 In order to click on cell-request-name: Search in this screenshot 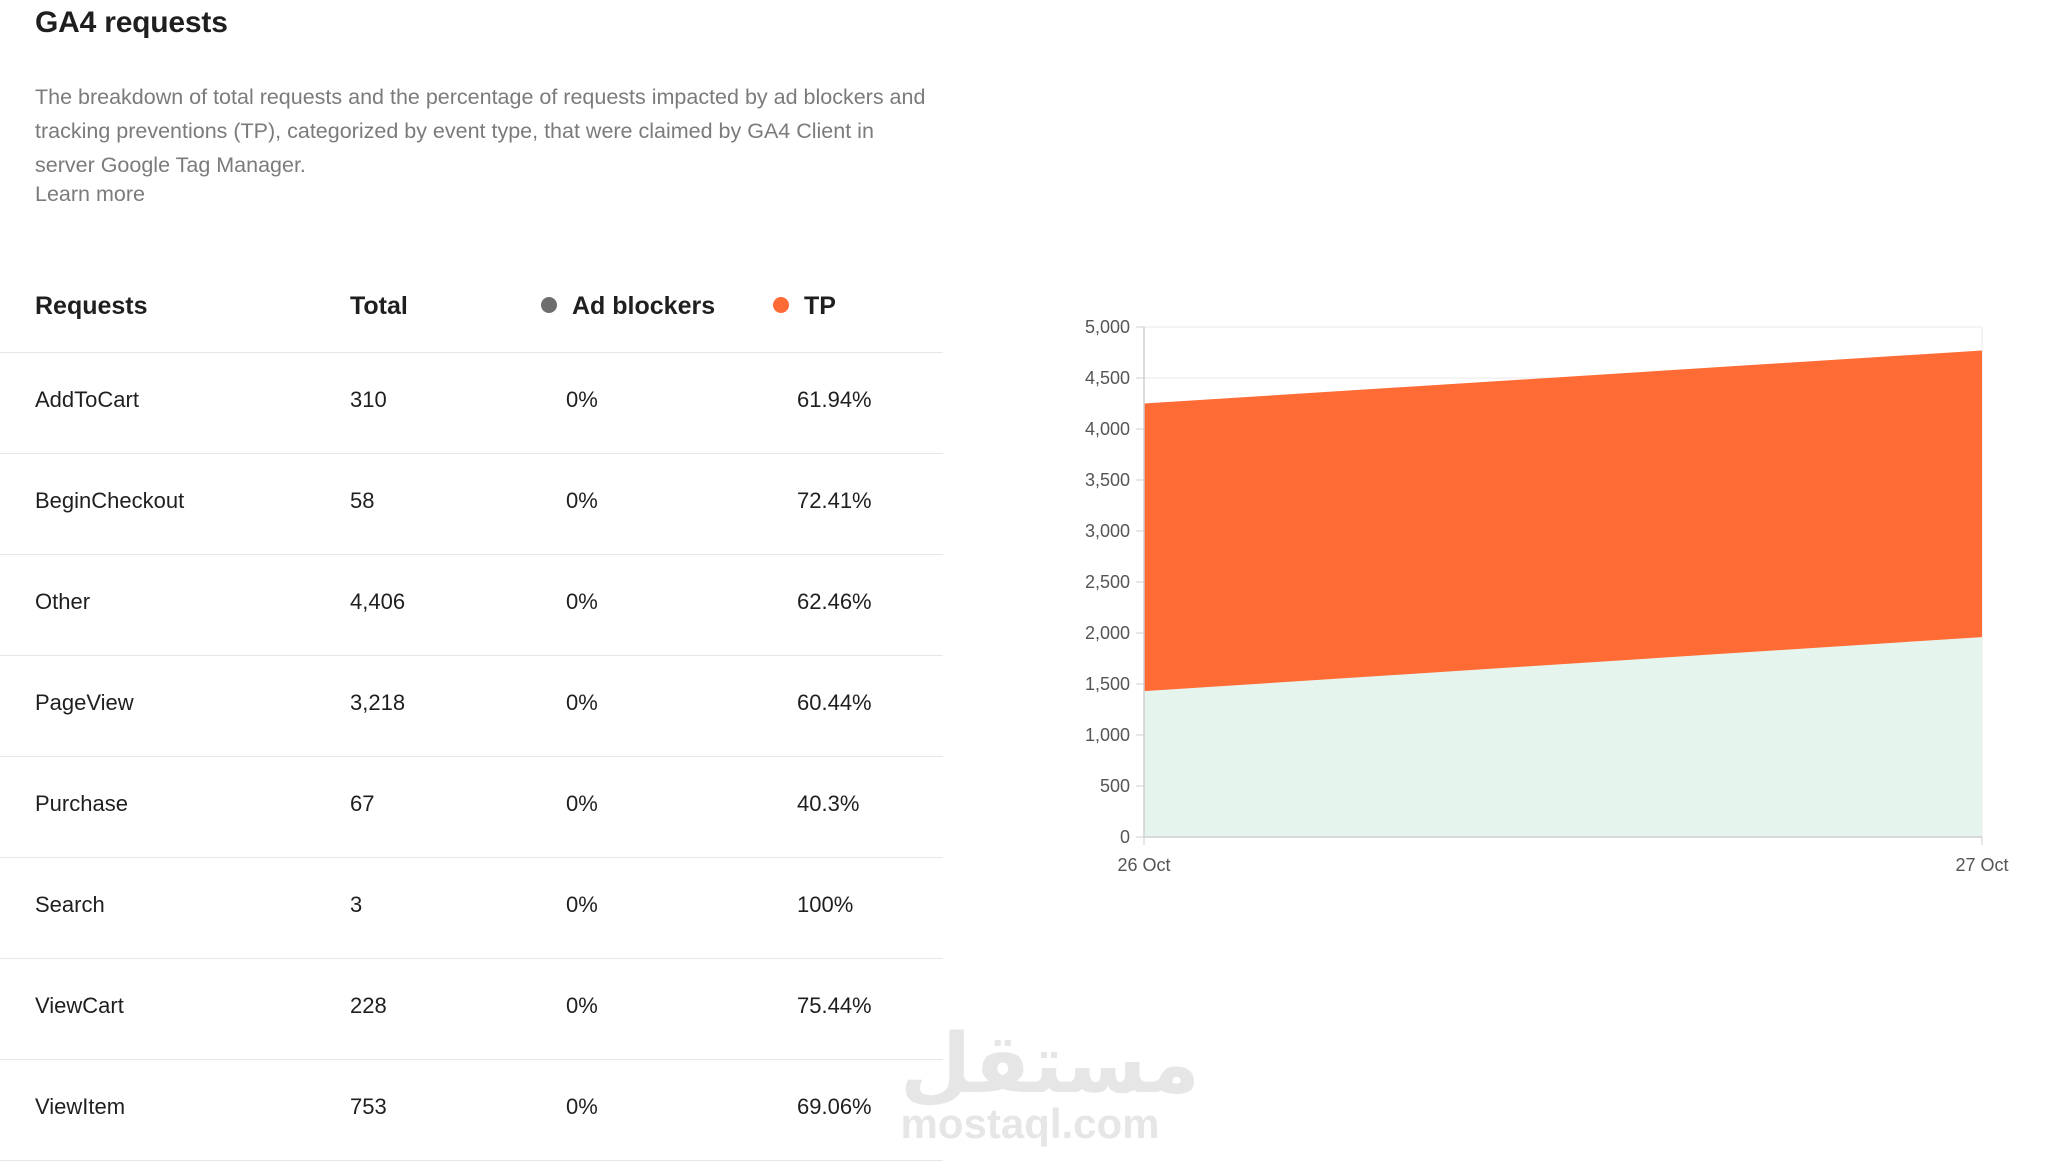, I will do `click(70, 905)`.